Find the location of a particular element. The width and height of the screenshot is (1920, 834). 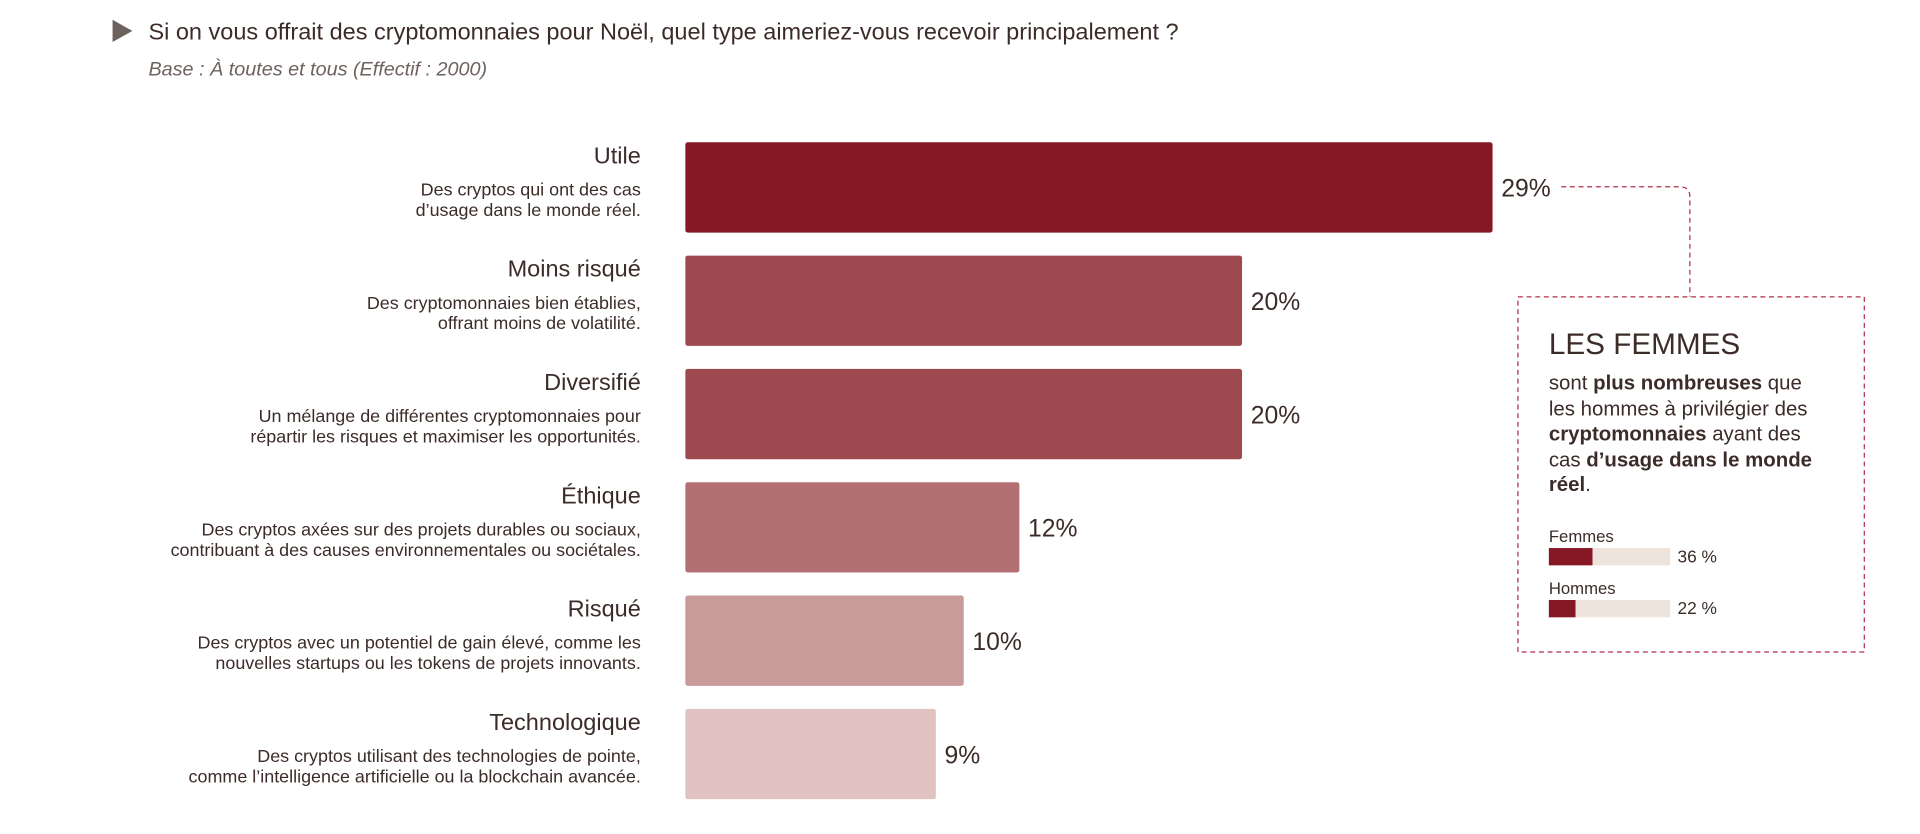

category-description: d’usage dans le monde réel. is located at coordinates (528, 210).